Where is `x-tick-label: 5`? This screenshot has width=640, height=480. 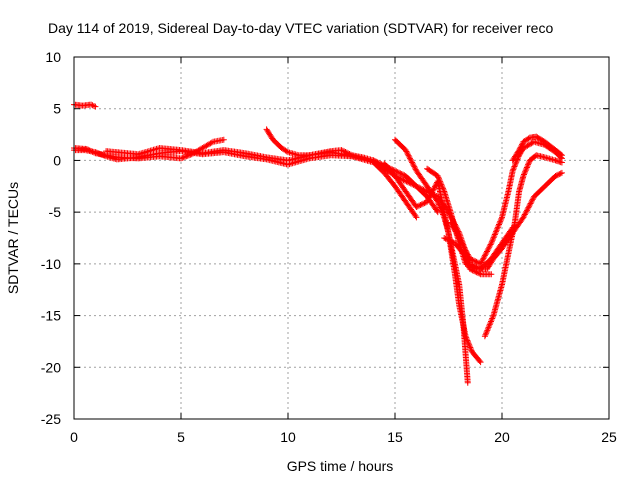
x-tick-label: 5 is located at coordinates (181, 437).